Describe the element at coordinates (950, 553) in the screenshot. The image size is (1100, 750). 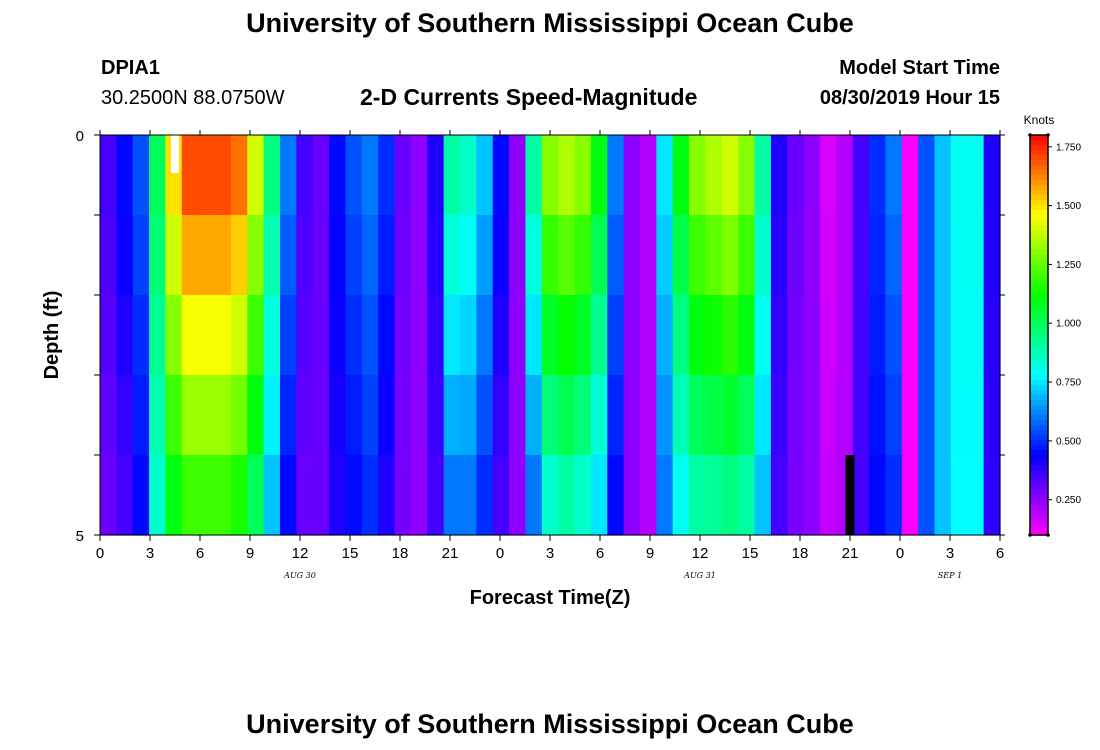
I see `x-tick-label: 3` at that location.